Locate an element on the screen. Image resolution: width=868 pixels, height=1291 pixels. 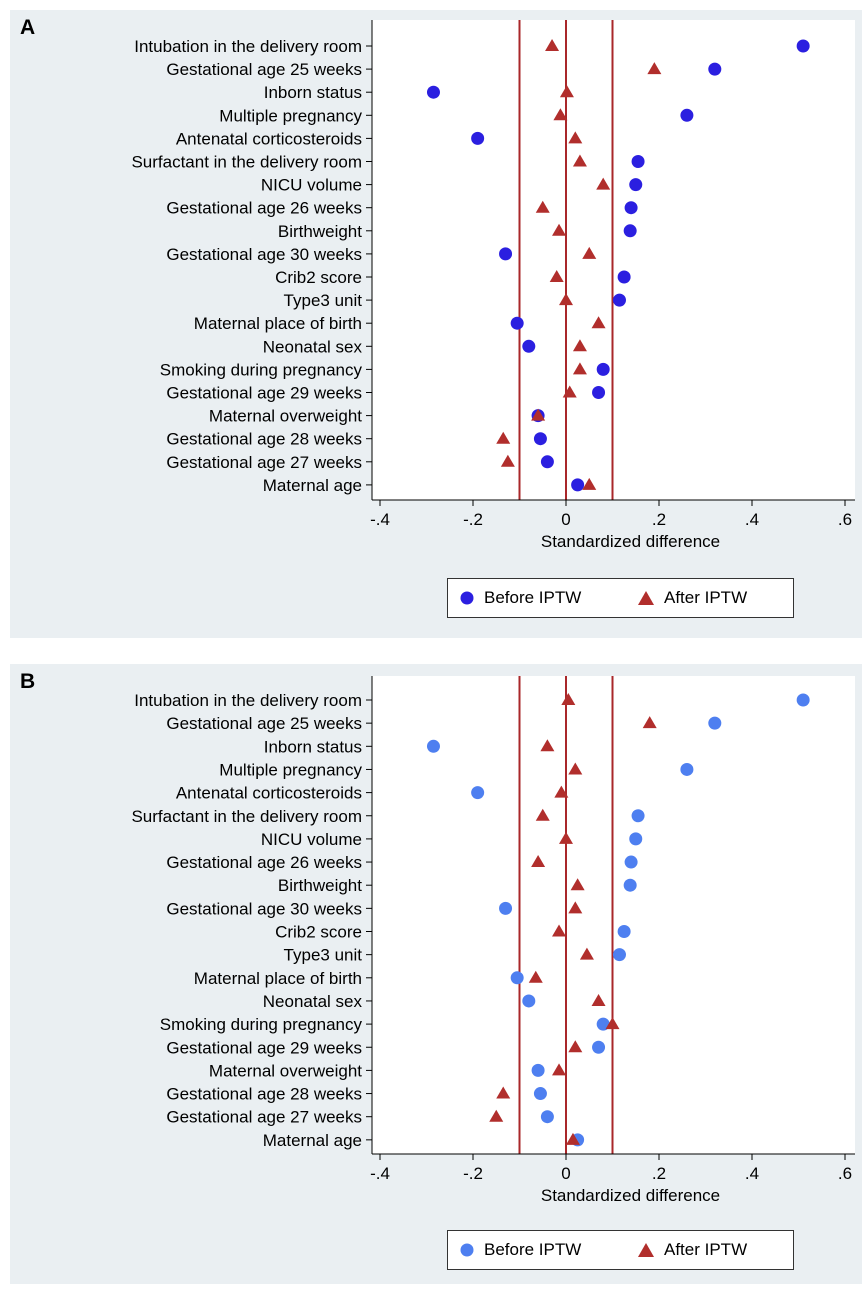
y-tick-label: Maternal place of birth is located at coordinates (278, 978).